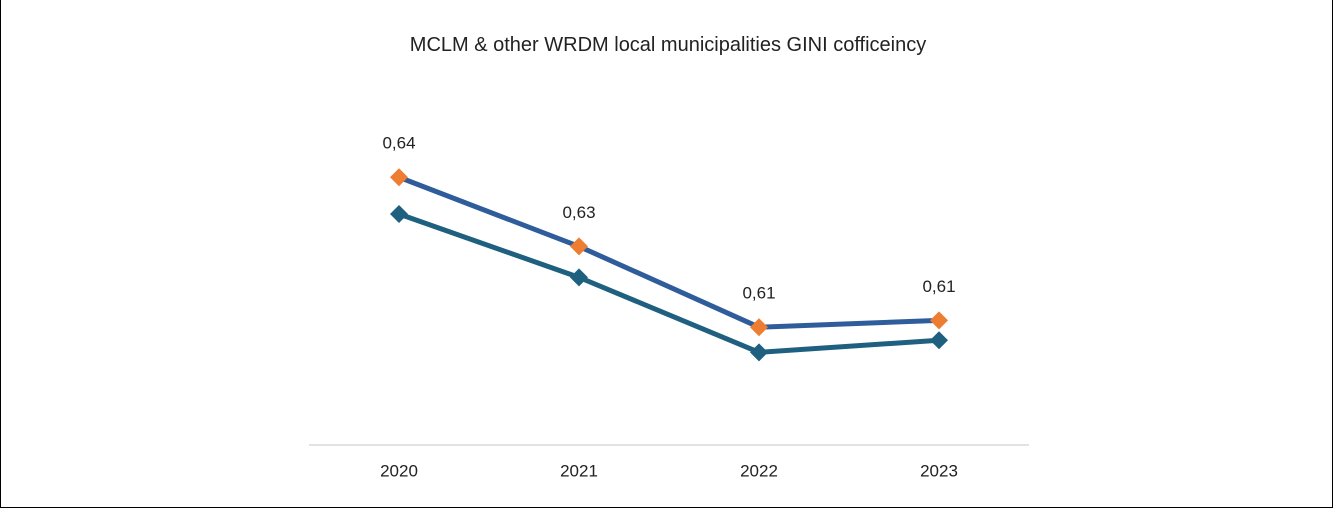 This screenshot has width=1333, height=508. Describe the element at coordinates (579, 470) in the screenshot. I see `x-tick-label: 2021` at that location.